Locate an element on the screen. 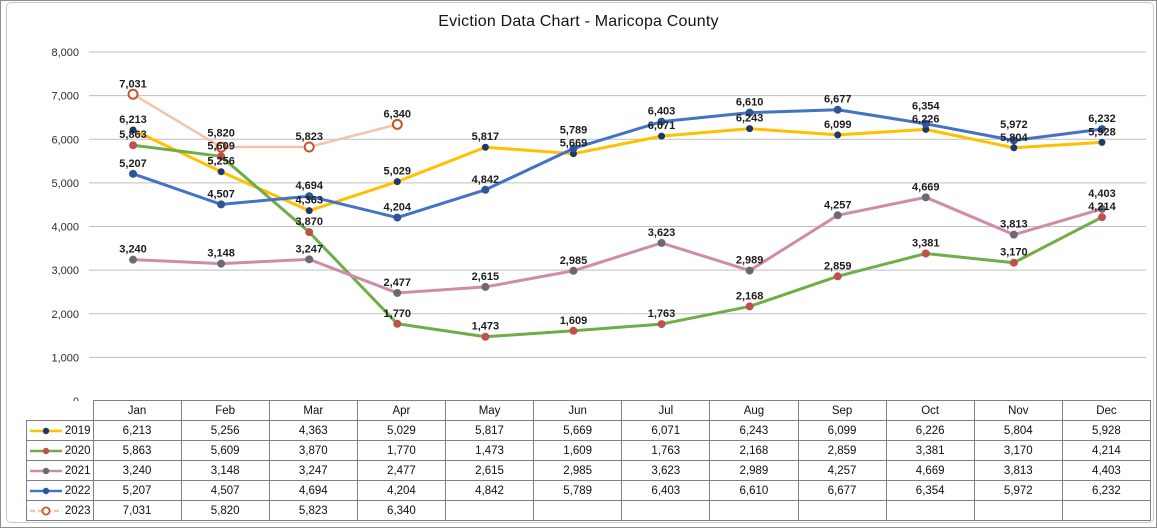 This screenshot has width=1157, height=528. table-header-row: Jan Feb Mar Apr May Jun Jul Aug Sep Oct Nov Dec is located at coordinates (589, 410).